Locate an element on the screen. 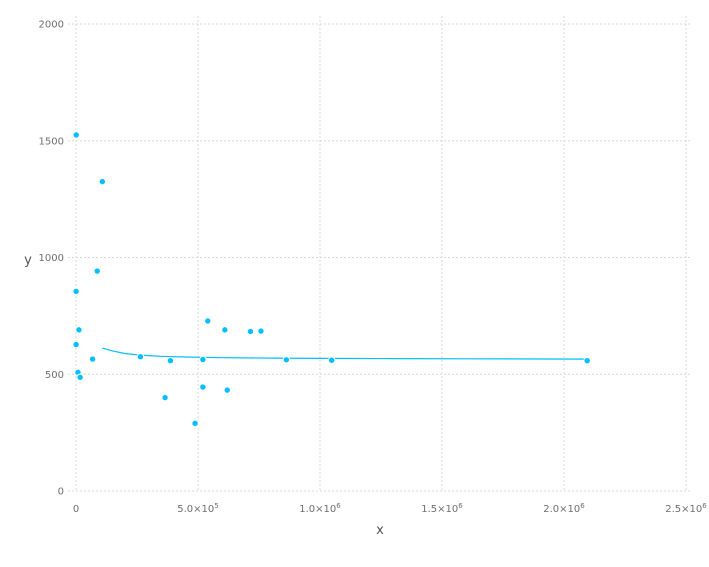 Image resolution: width=709 pixels, height=567 pixels. x-tick-mantissa: 2.5×10 is located at coordinates (683, 509).